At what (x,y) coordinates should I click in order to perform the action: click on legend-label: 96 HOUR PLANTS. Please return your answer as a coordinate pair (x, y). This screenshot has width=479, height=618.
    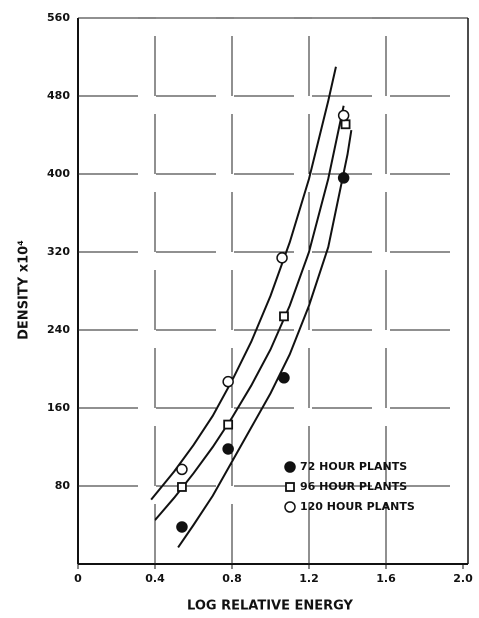
    Looking at the image, I should click on (353, 486).